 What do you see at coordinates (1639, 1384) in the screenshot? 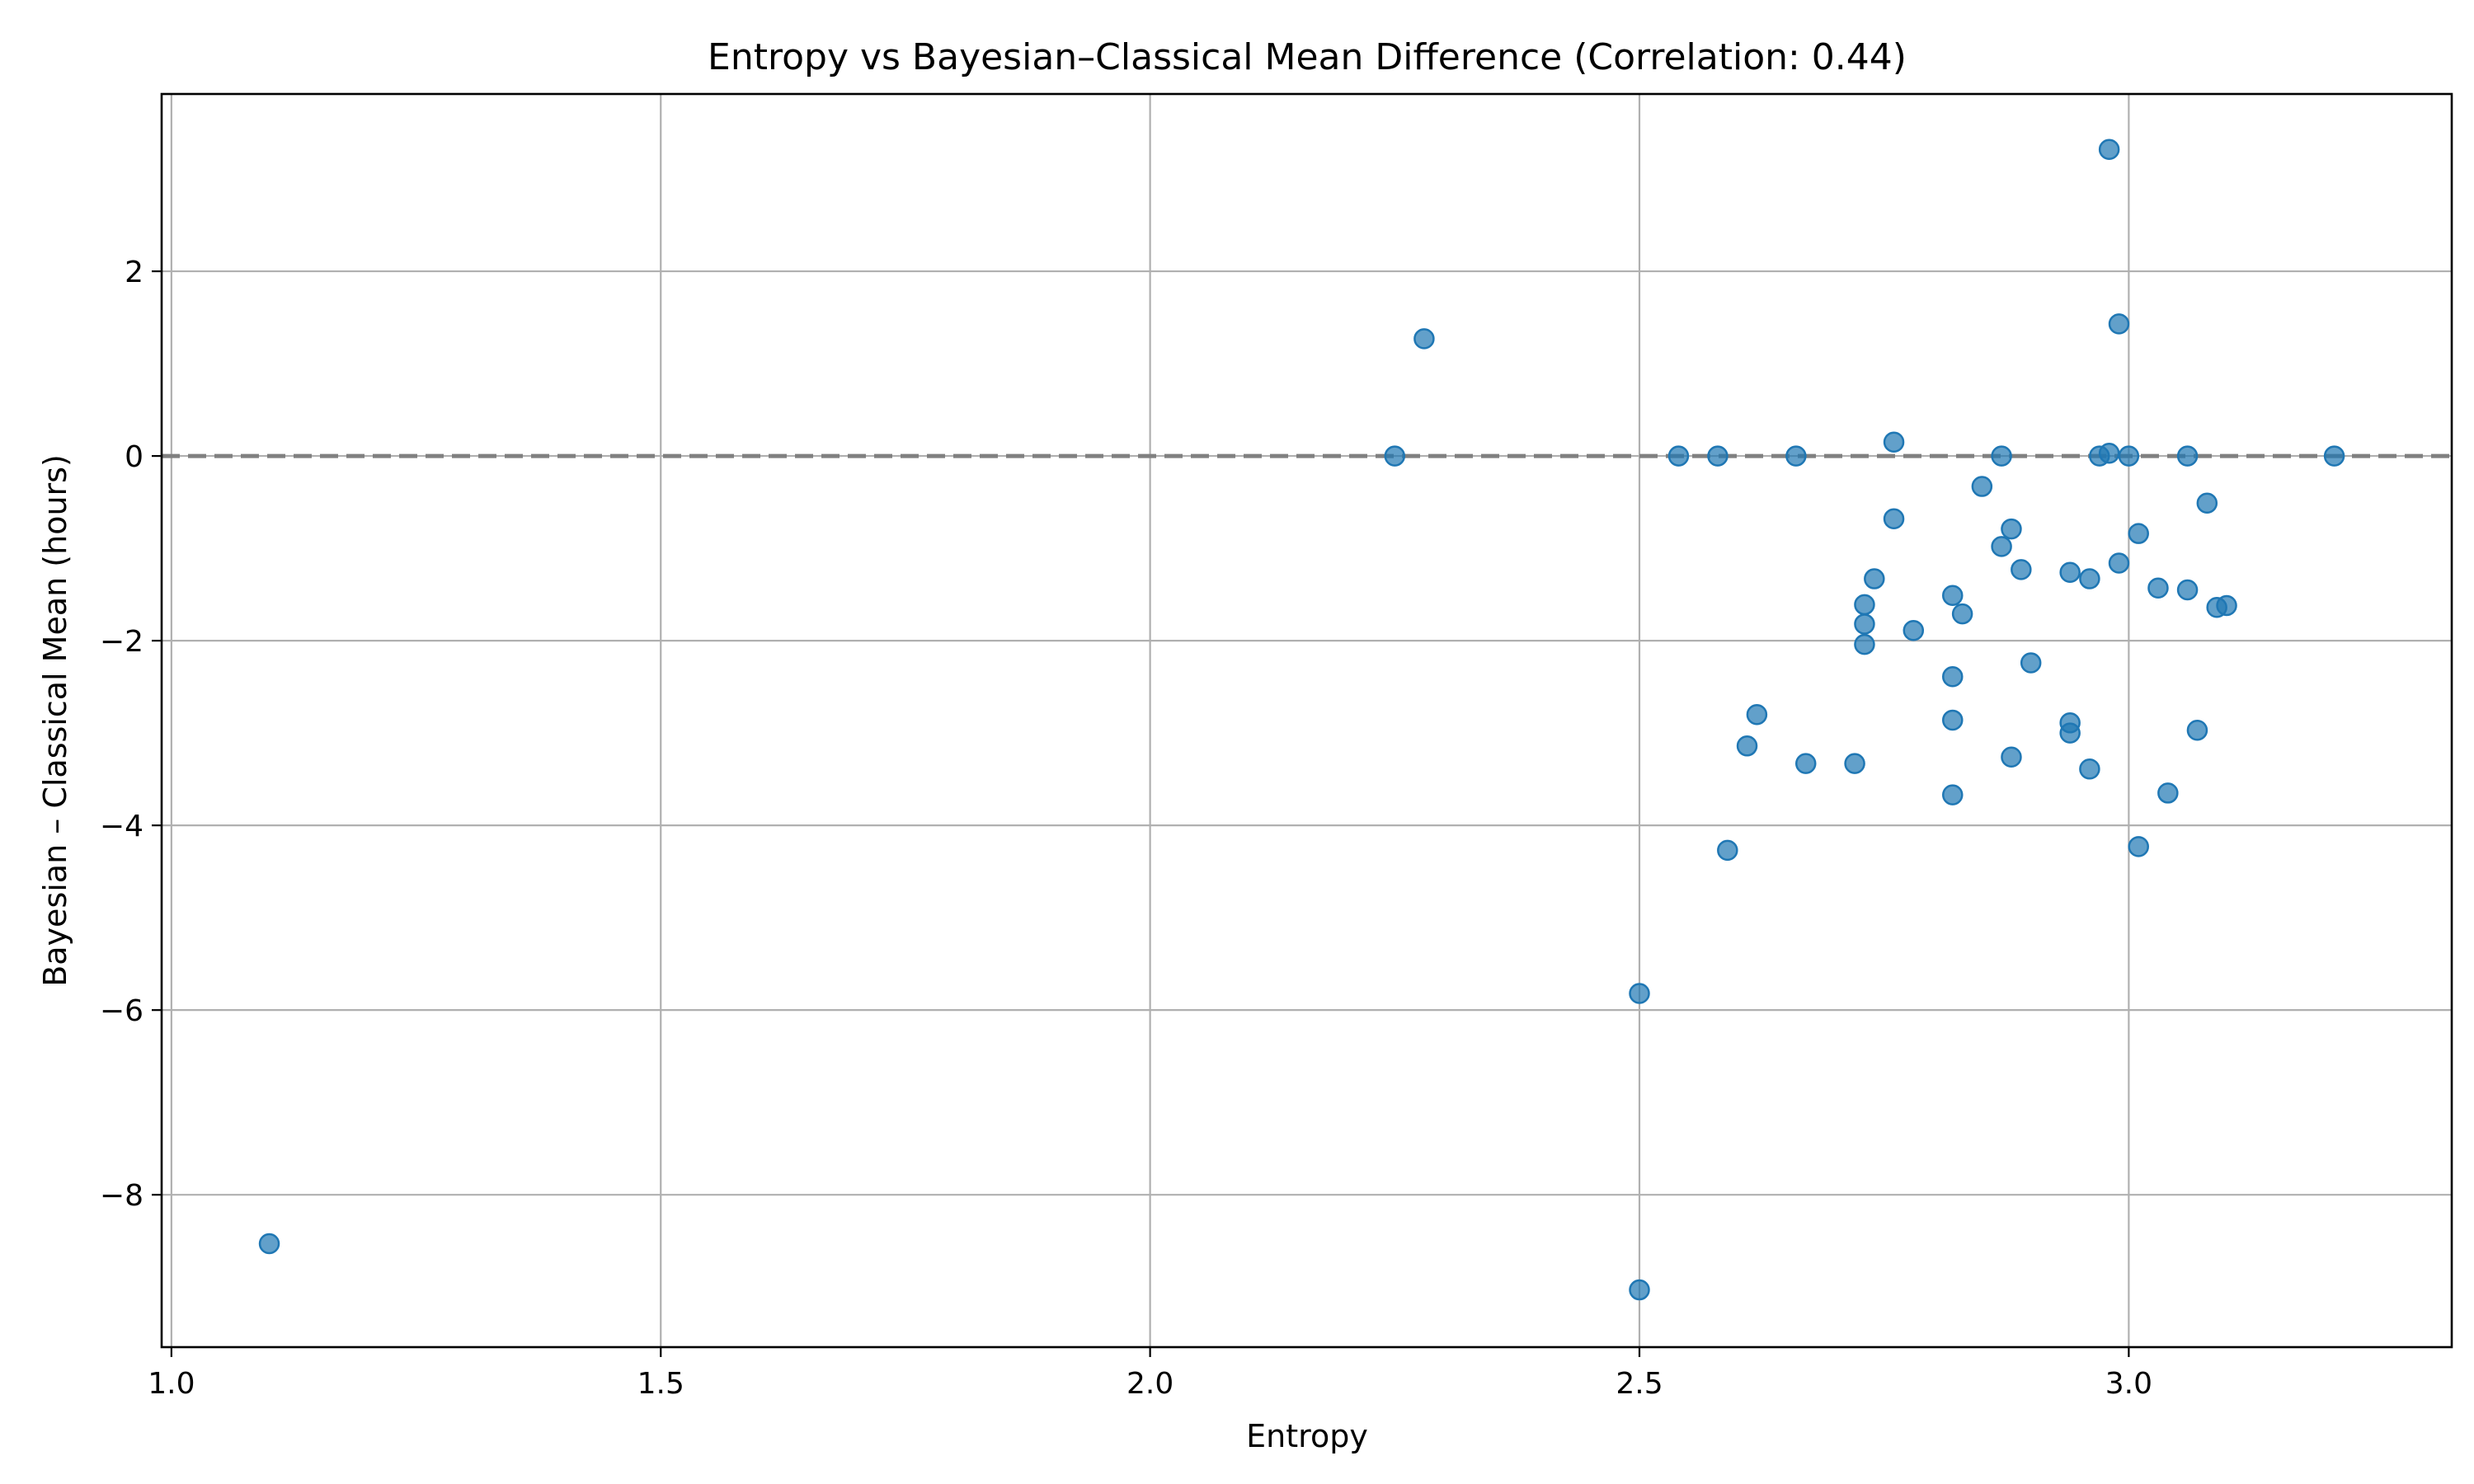
I see `x-tick-label: 2.5` at bounding box center [1639, 1384].